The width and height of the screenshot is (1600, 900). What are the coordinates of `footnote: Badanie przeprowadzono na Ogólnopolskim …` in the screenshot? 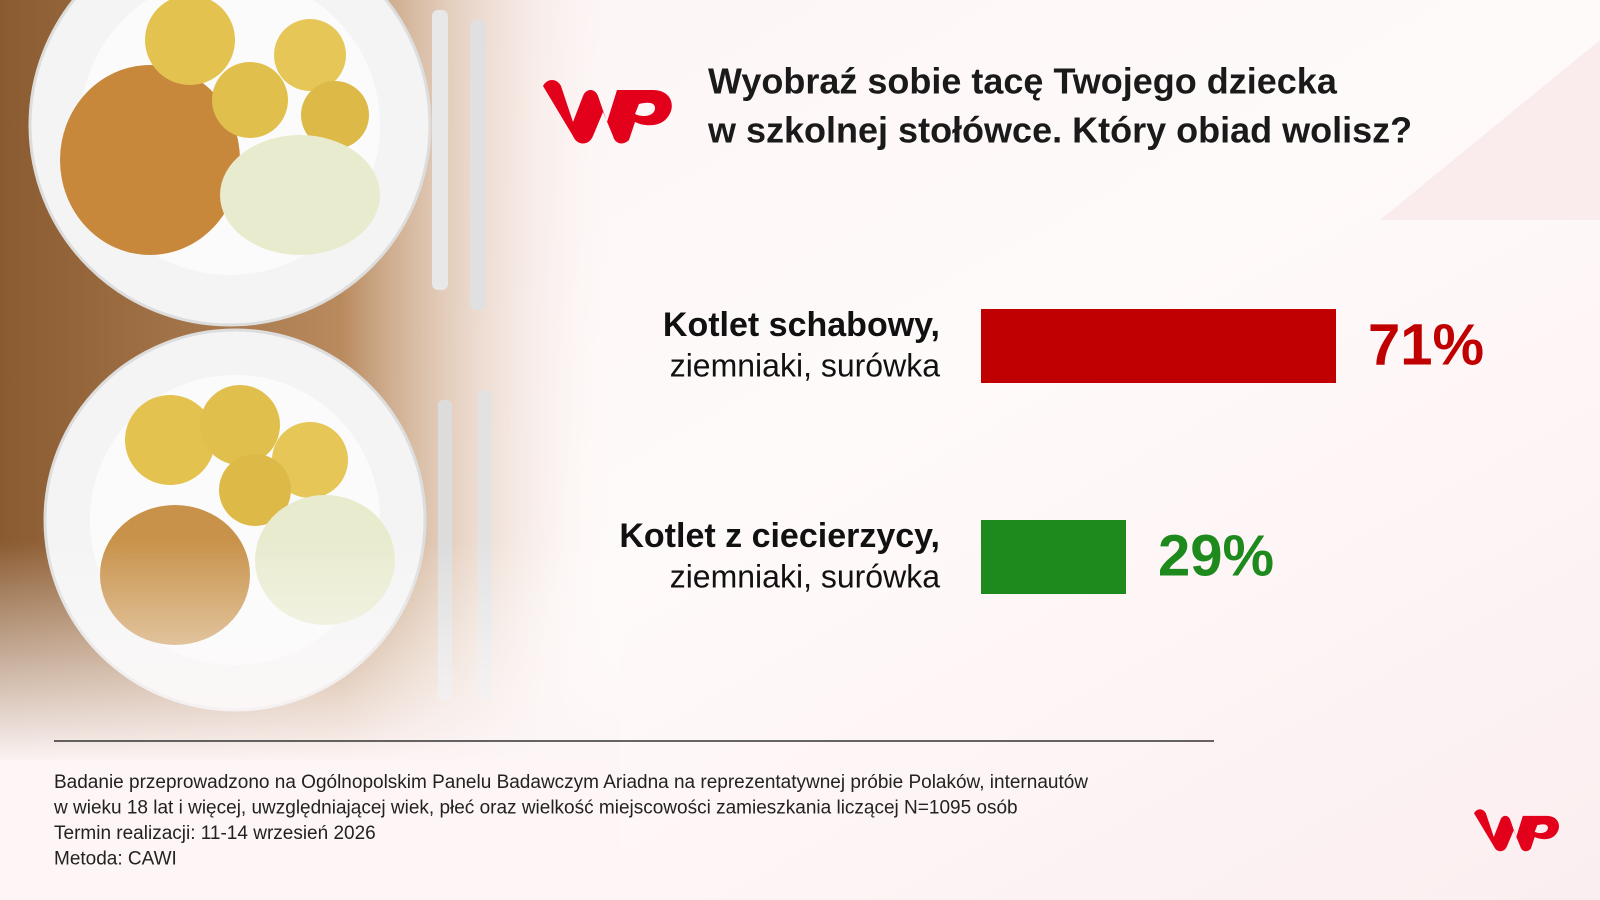 It's located at (571, 782).